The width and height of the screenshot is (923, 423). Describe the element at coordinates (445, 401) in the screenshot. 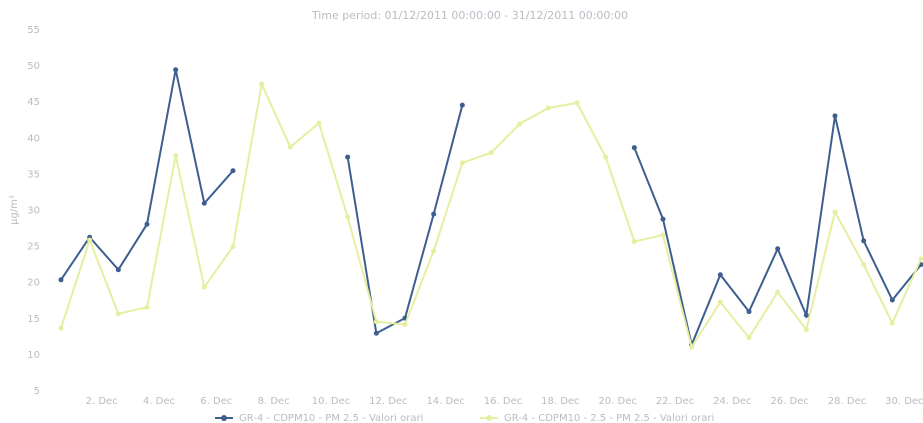

I see `x-tick-label: 14. Dec` at that location.